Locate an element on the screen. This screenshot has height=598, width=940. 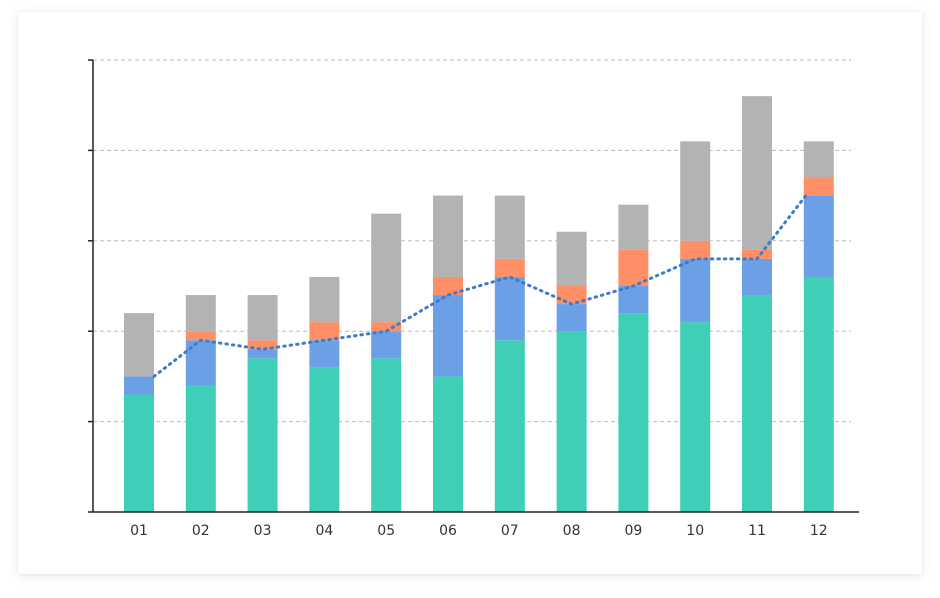
bar-segment-03-s2 is located at coordinates (262, 354).